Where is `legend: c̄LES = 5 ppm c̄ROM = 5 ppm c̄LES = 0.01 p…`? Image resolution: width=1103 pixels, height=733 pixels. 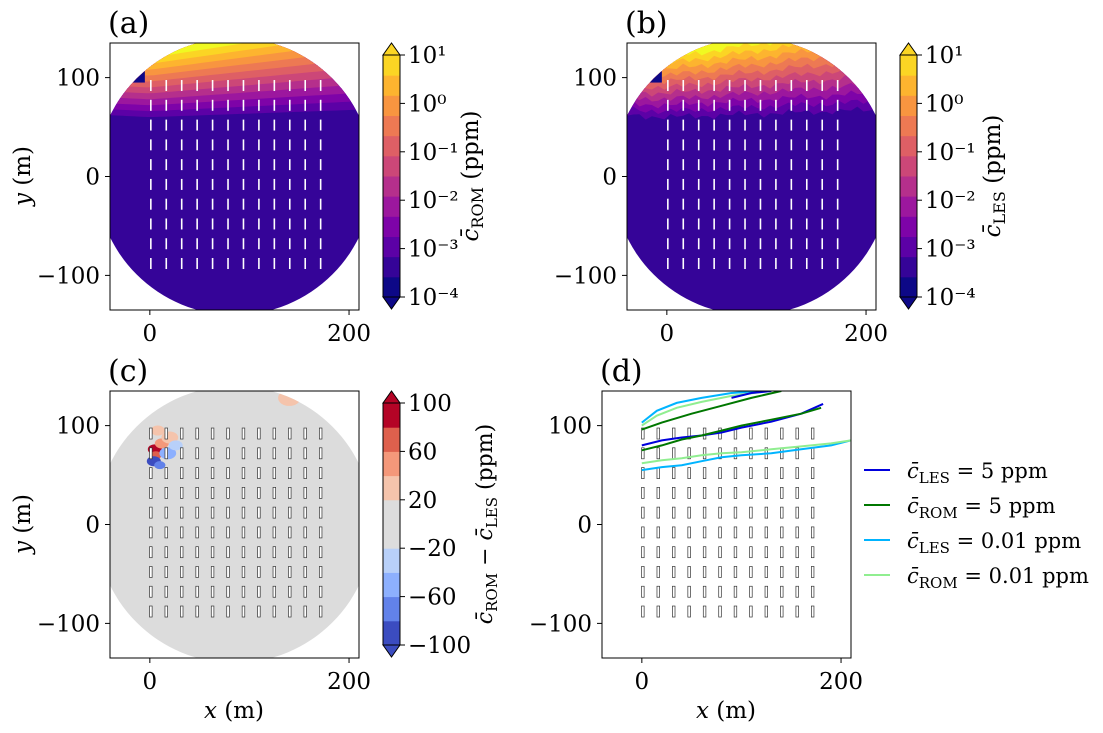
legend: c̄LES = 5 ppm c̄ROM = 5 ppm c̄LES = 0.01 p… is located at coordinates (976, 525).